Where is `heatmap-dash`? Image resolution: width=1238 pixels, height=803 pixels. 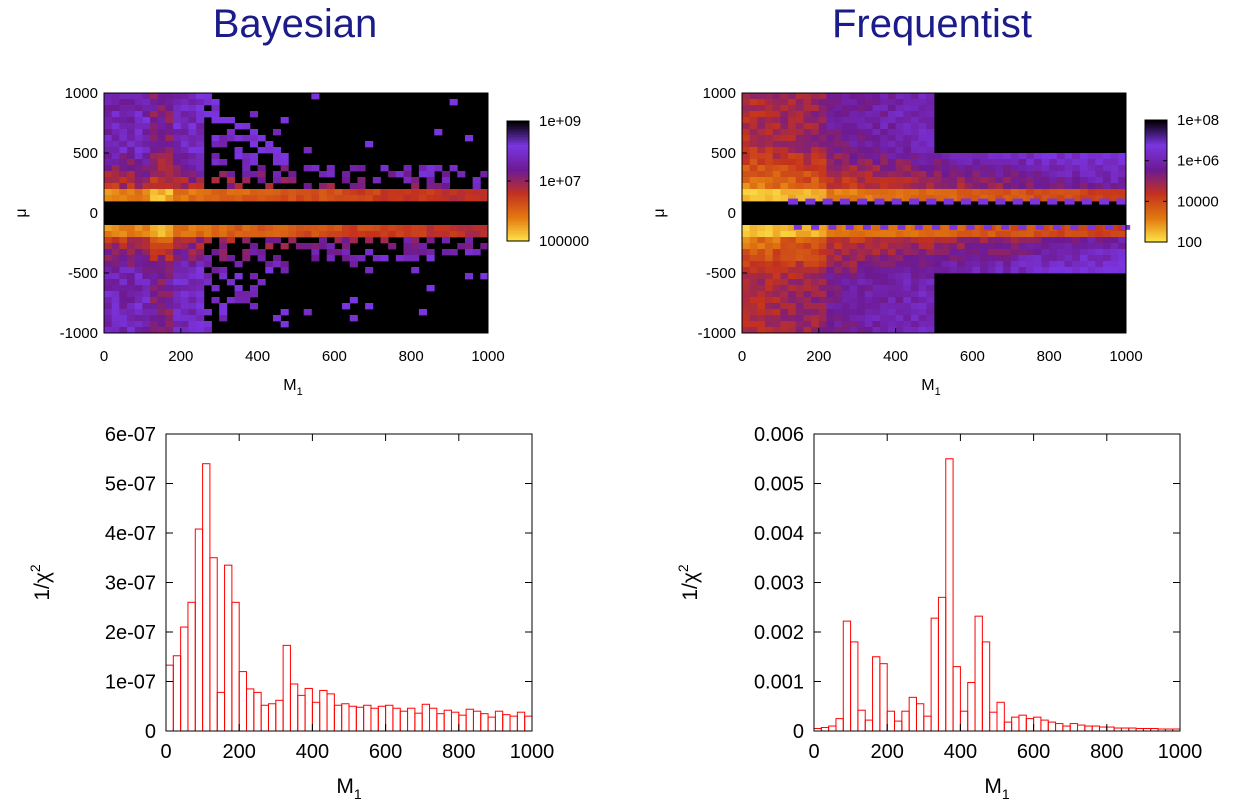 heatmap-dash is located at coordinates (1022, 227).